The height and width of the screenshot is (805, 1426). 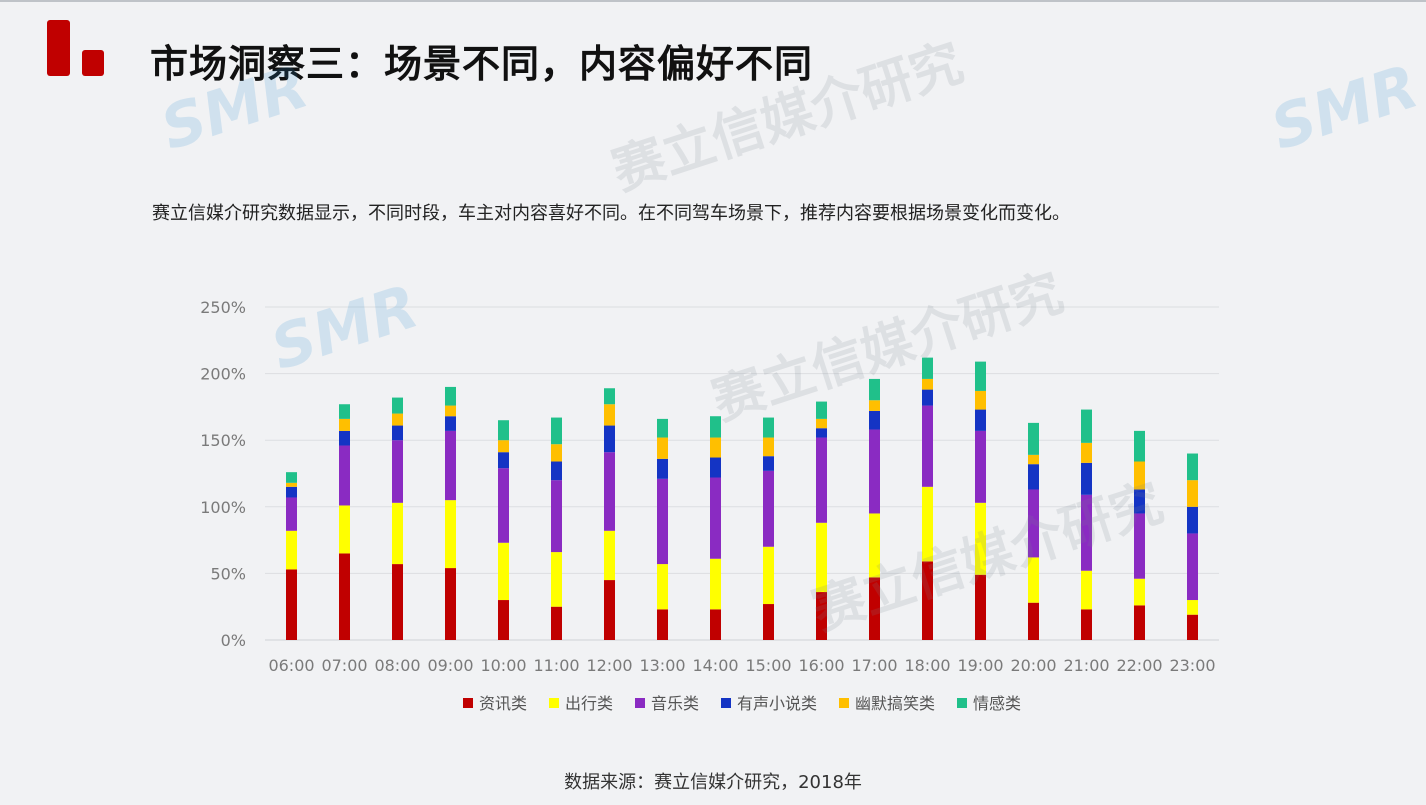 I want to click on x-tick-label: 16:00, so click(x=821, y=665).